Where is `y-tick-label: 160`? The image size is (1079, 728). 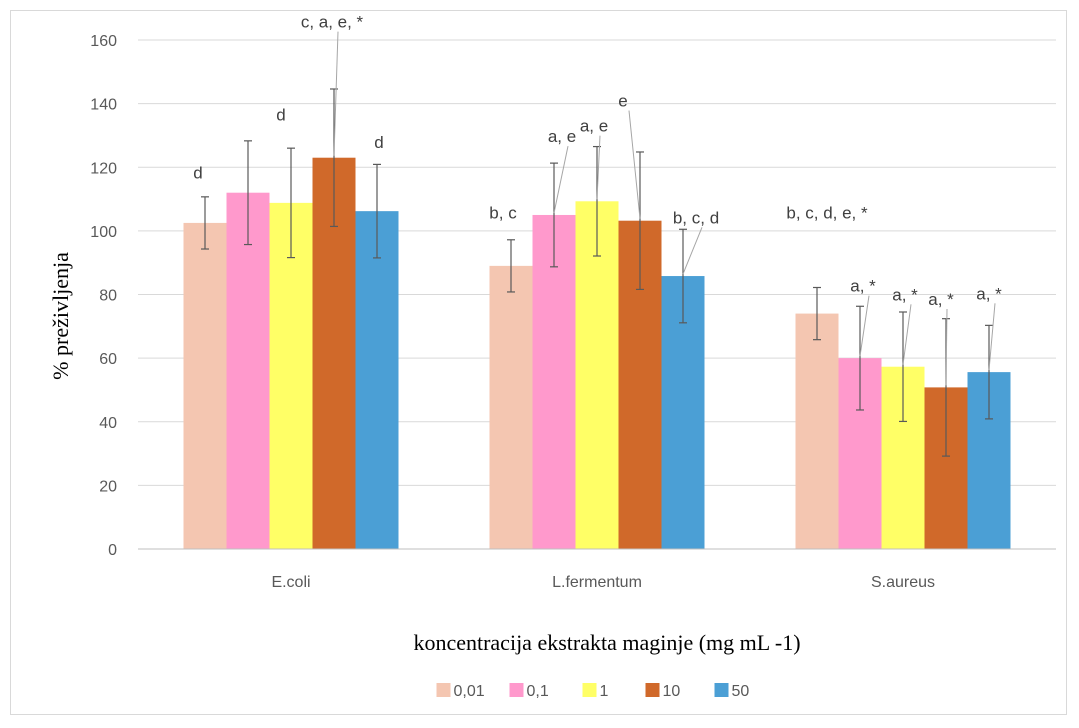 y-tick-label: 160 is located at coordinates (103, 41).